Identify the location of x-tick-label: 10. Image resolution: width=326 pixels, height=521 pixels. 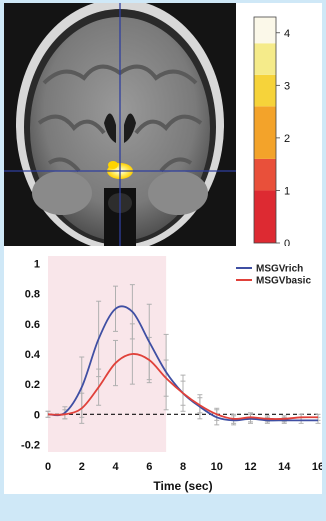
(217, 467).